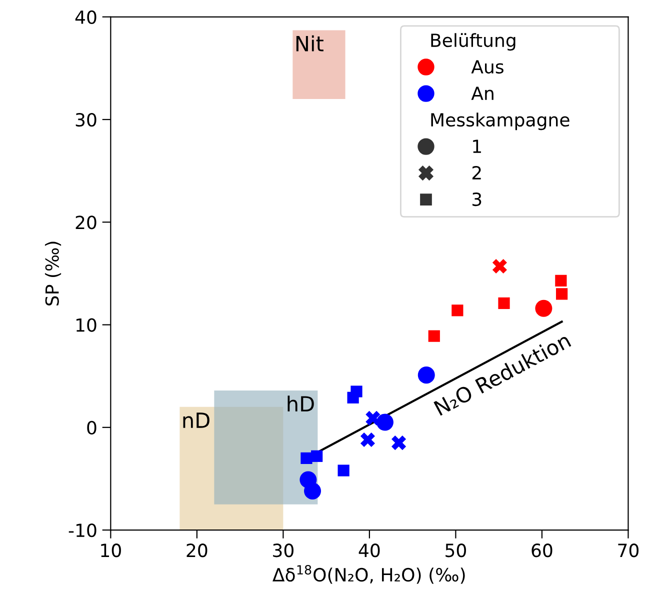 This screenshot has height=603, width=651. I want to click on series-label: Nit, so click(310, 43).